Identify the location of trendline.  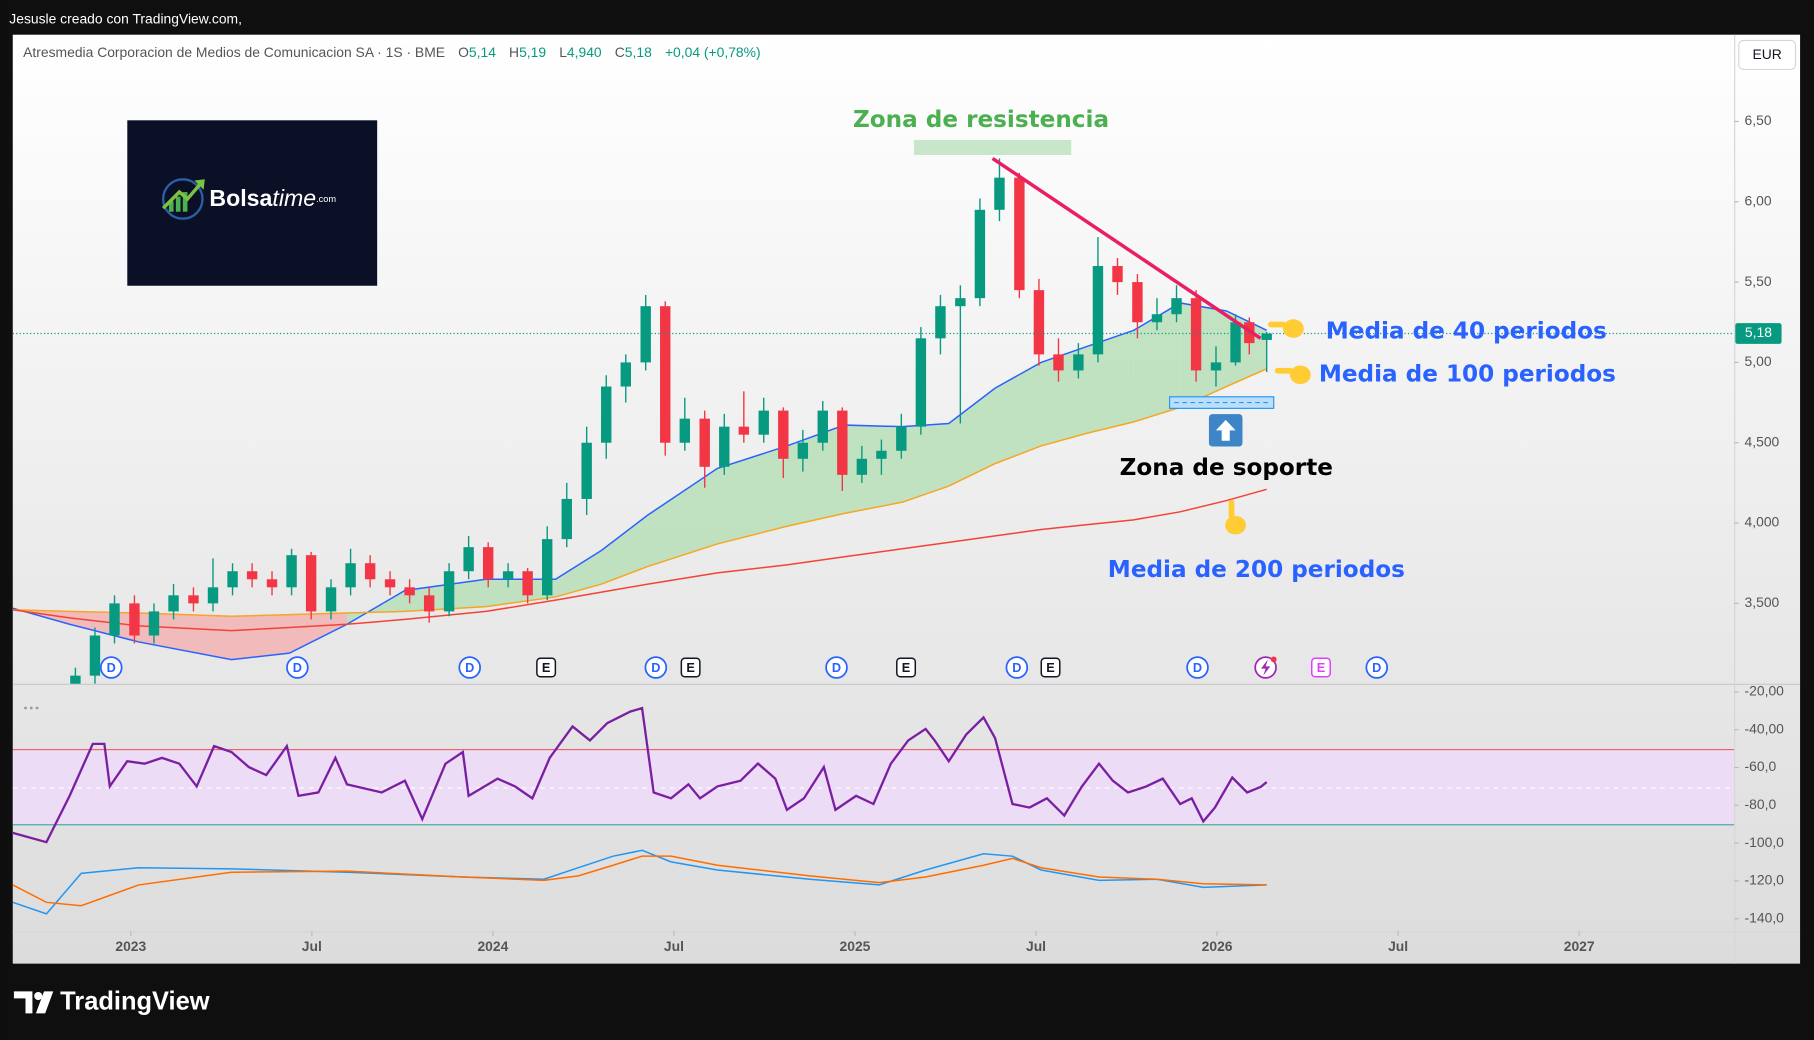
(1126, 248).